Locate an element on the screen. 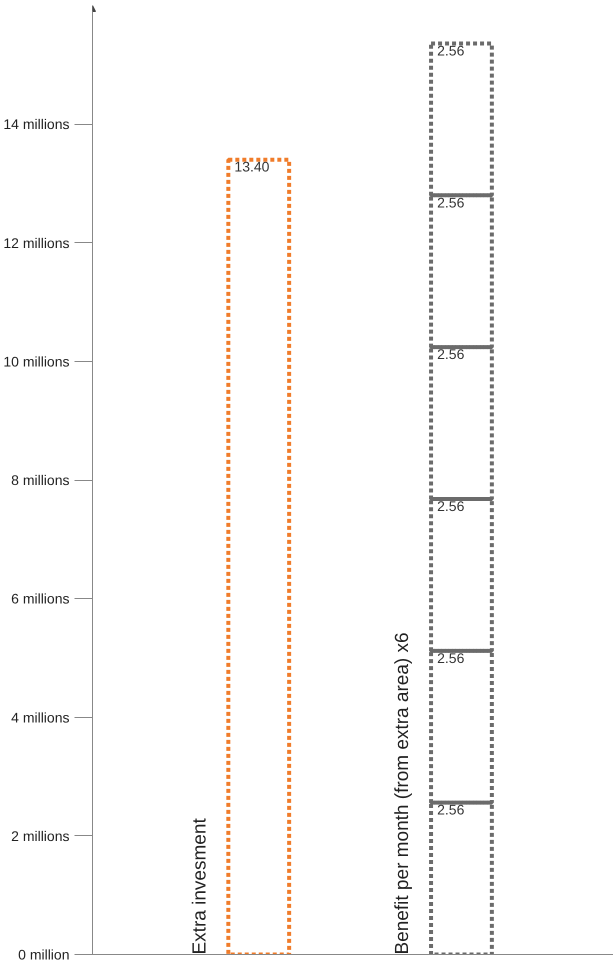  x-tick-label: Extra invesment is located at coordinates (199, 886).